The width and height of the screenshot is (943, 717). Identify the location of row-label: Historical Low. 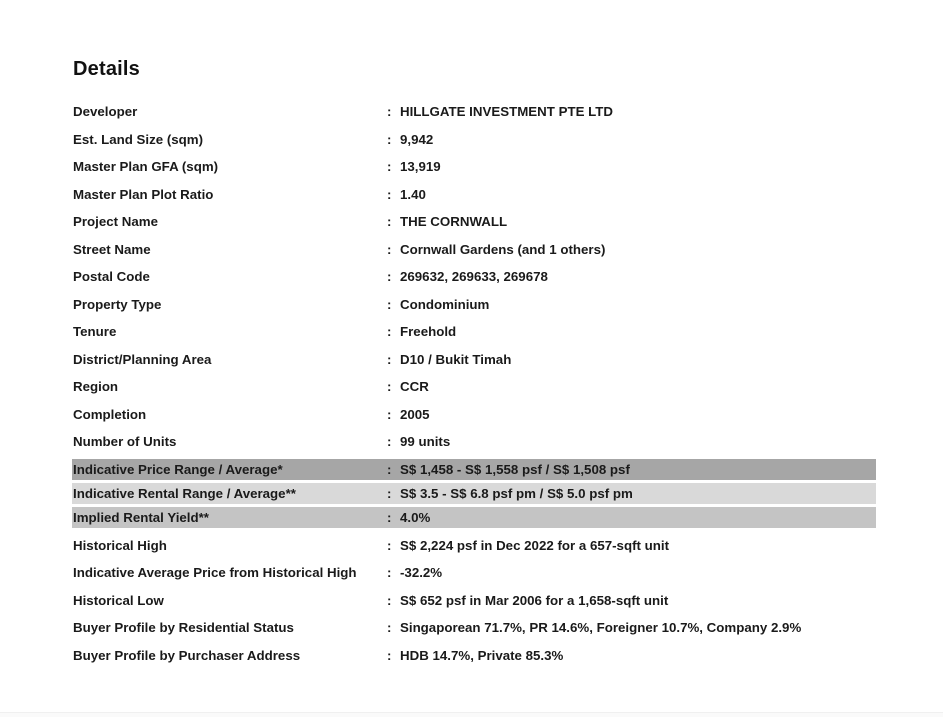
(118, 600).